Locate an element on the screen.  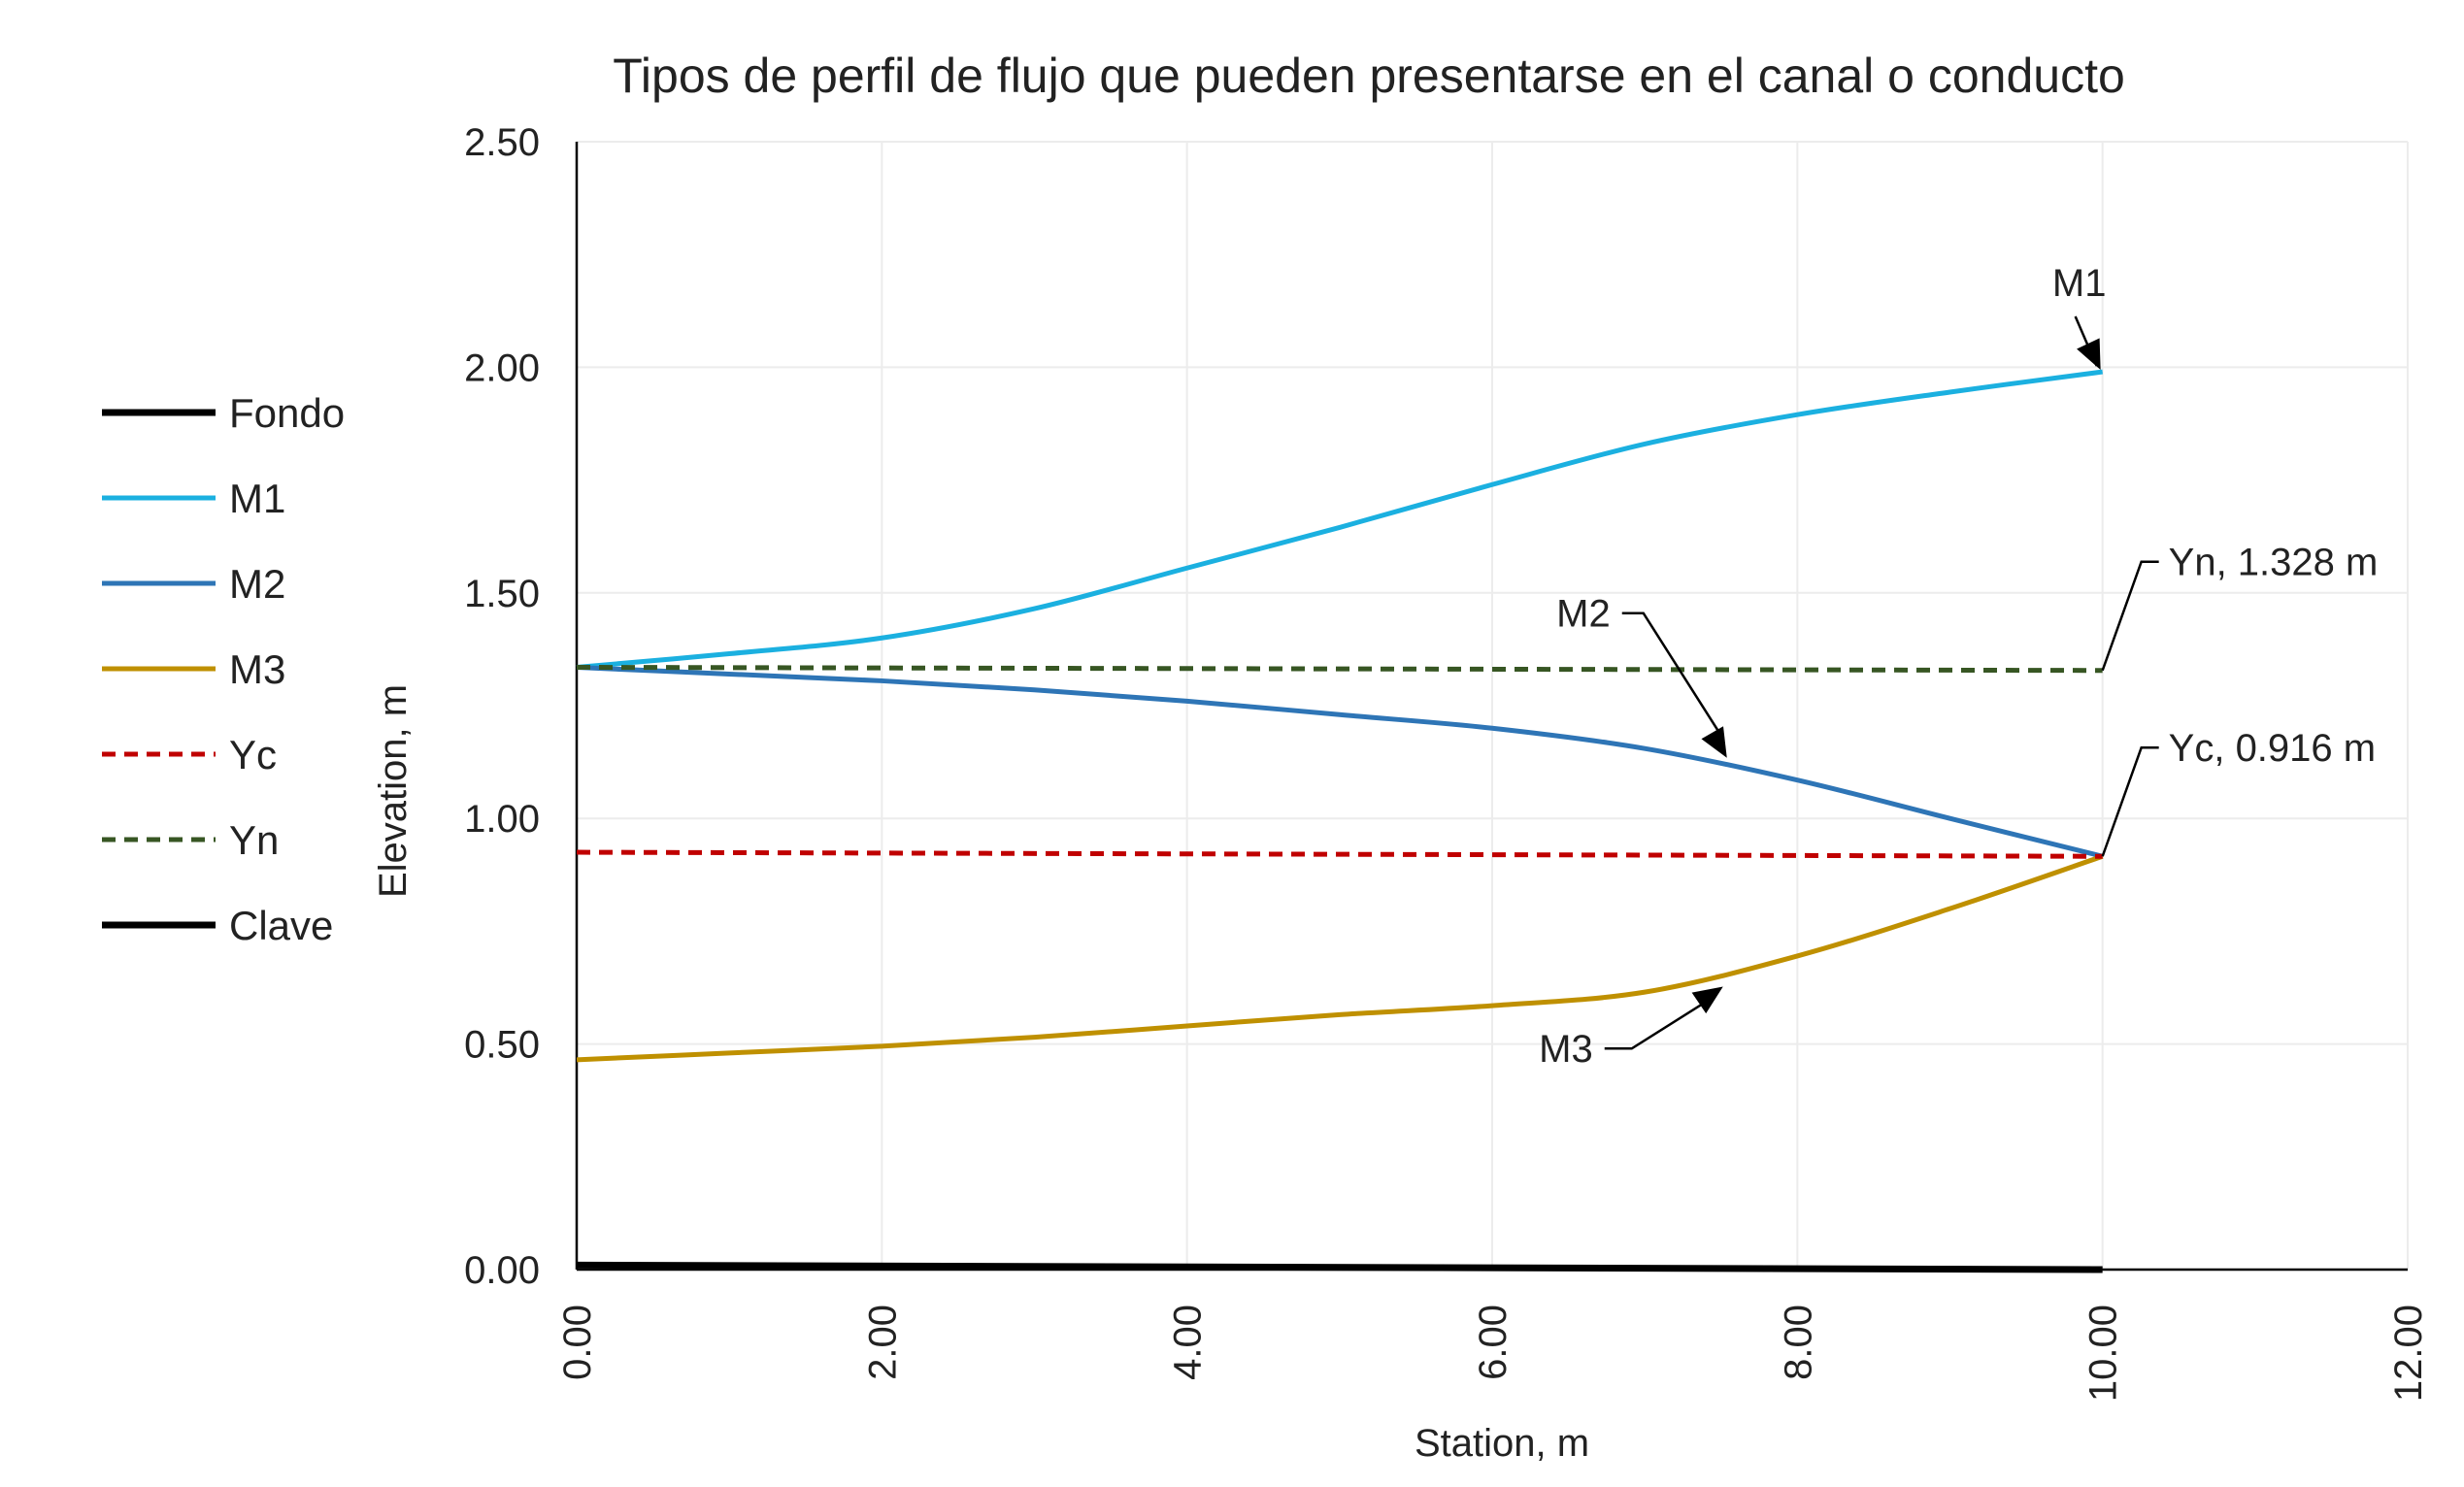
annotation-m2: M2 is located at coordinates (1641, 675).